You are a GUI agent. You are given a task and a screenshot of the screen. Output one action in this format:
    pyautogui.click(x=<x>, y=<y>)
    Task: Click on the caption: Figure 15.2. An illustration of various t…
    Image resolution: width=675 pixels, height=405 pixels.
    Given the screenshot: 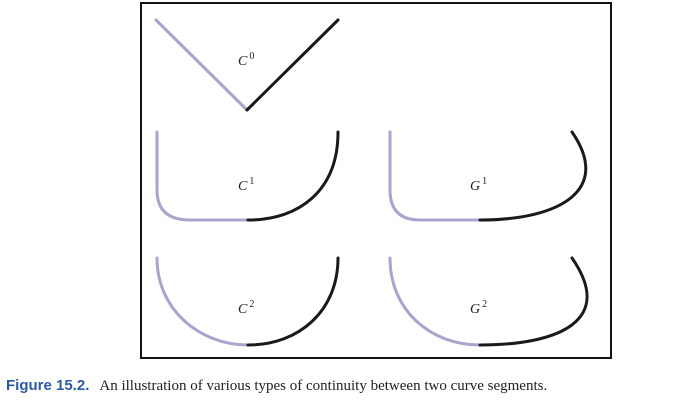 What is the action you would take?
    pyautogui.click(x=276, y=385)
    